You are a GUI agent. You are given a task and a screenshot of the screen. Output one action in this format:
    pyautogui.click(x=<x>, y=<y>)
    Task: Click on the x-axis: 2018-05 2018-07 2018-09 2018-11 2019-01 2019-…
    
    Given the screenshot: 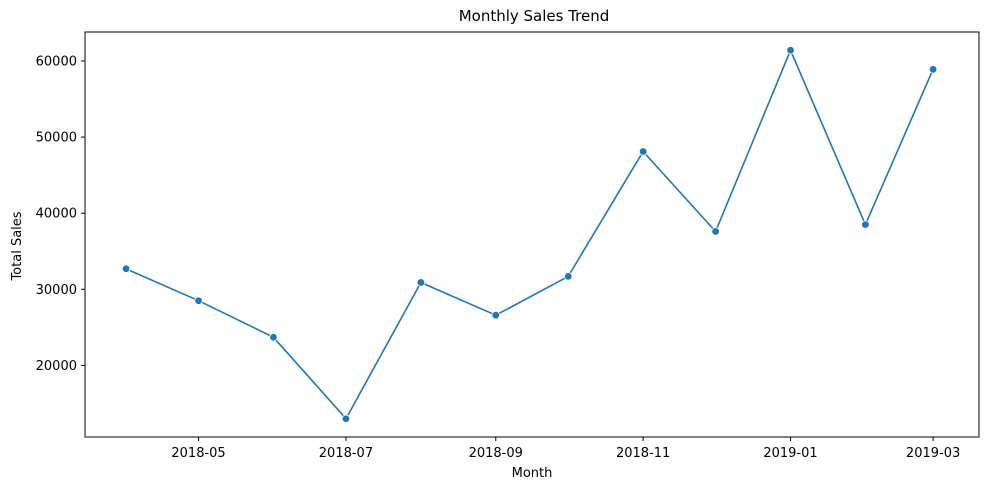 What is the action you would take?
    pyautogui.click(x=565, y=449)
    